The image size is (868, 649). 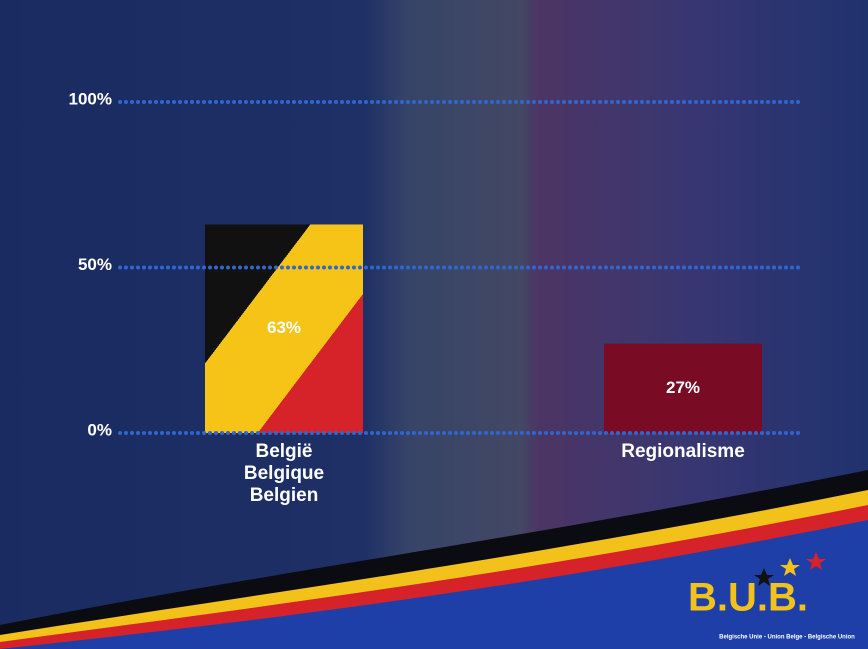 I want to click on y-tick-label: 50%, so click(x=95, y=264).